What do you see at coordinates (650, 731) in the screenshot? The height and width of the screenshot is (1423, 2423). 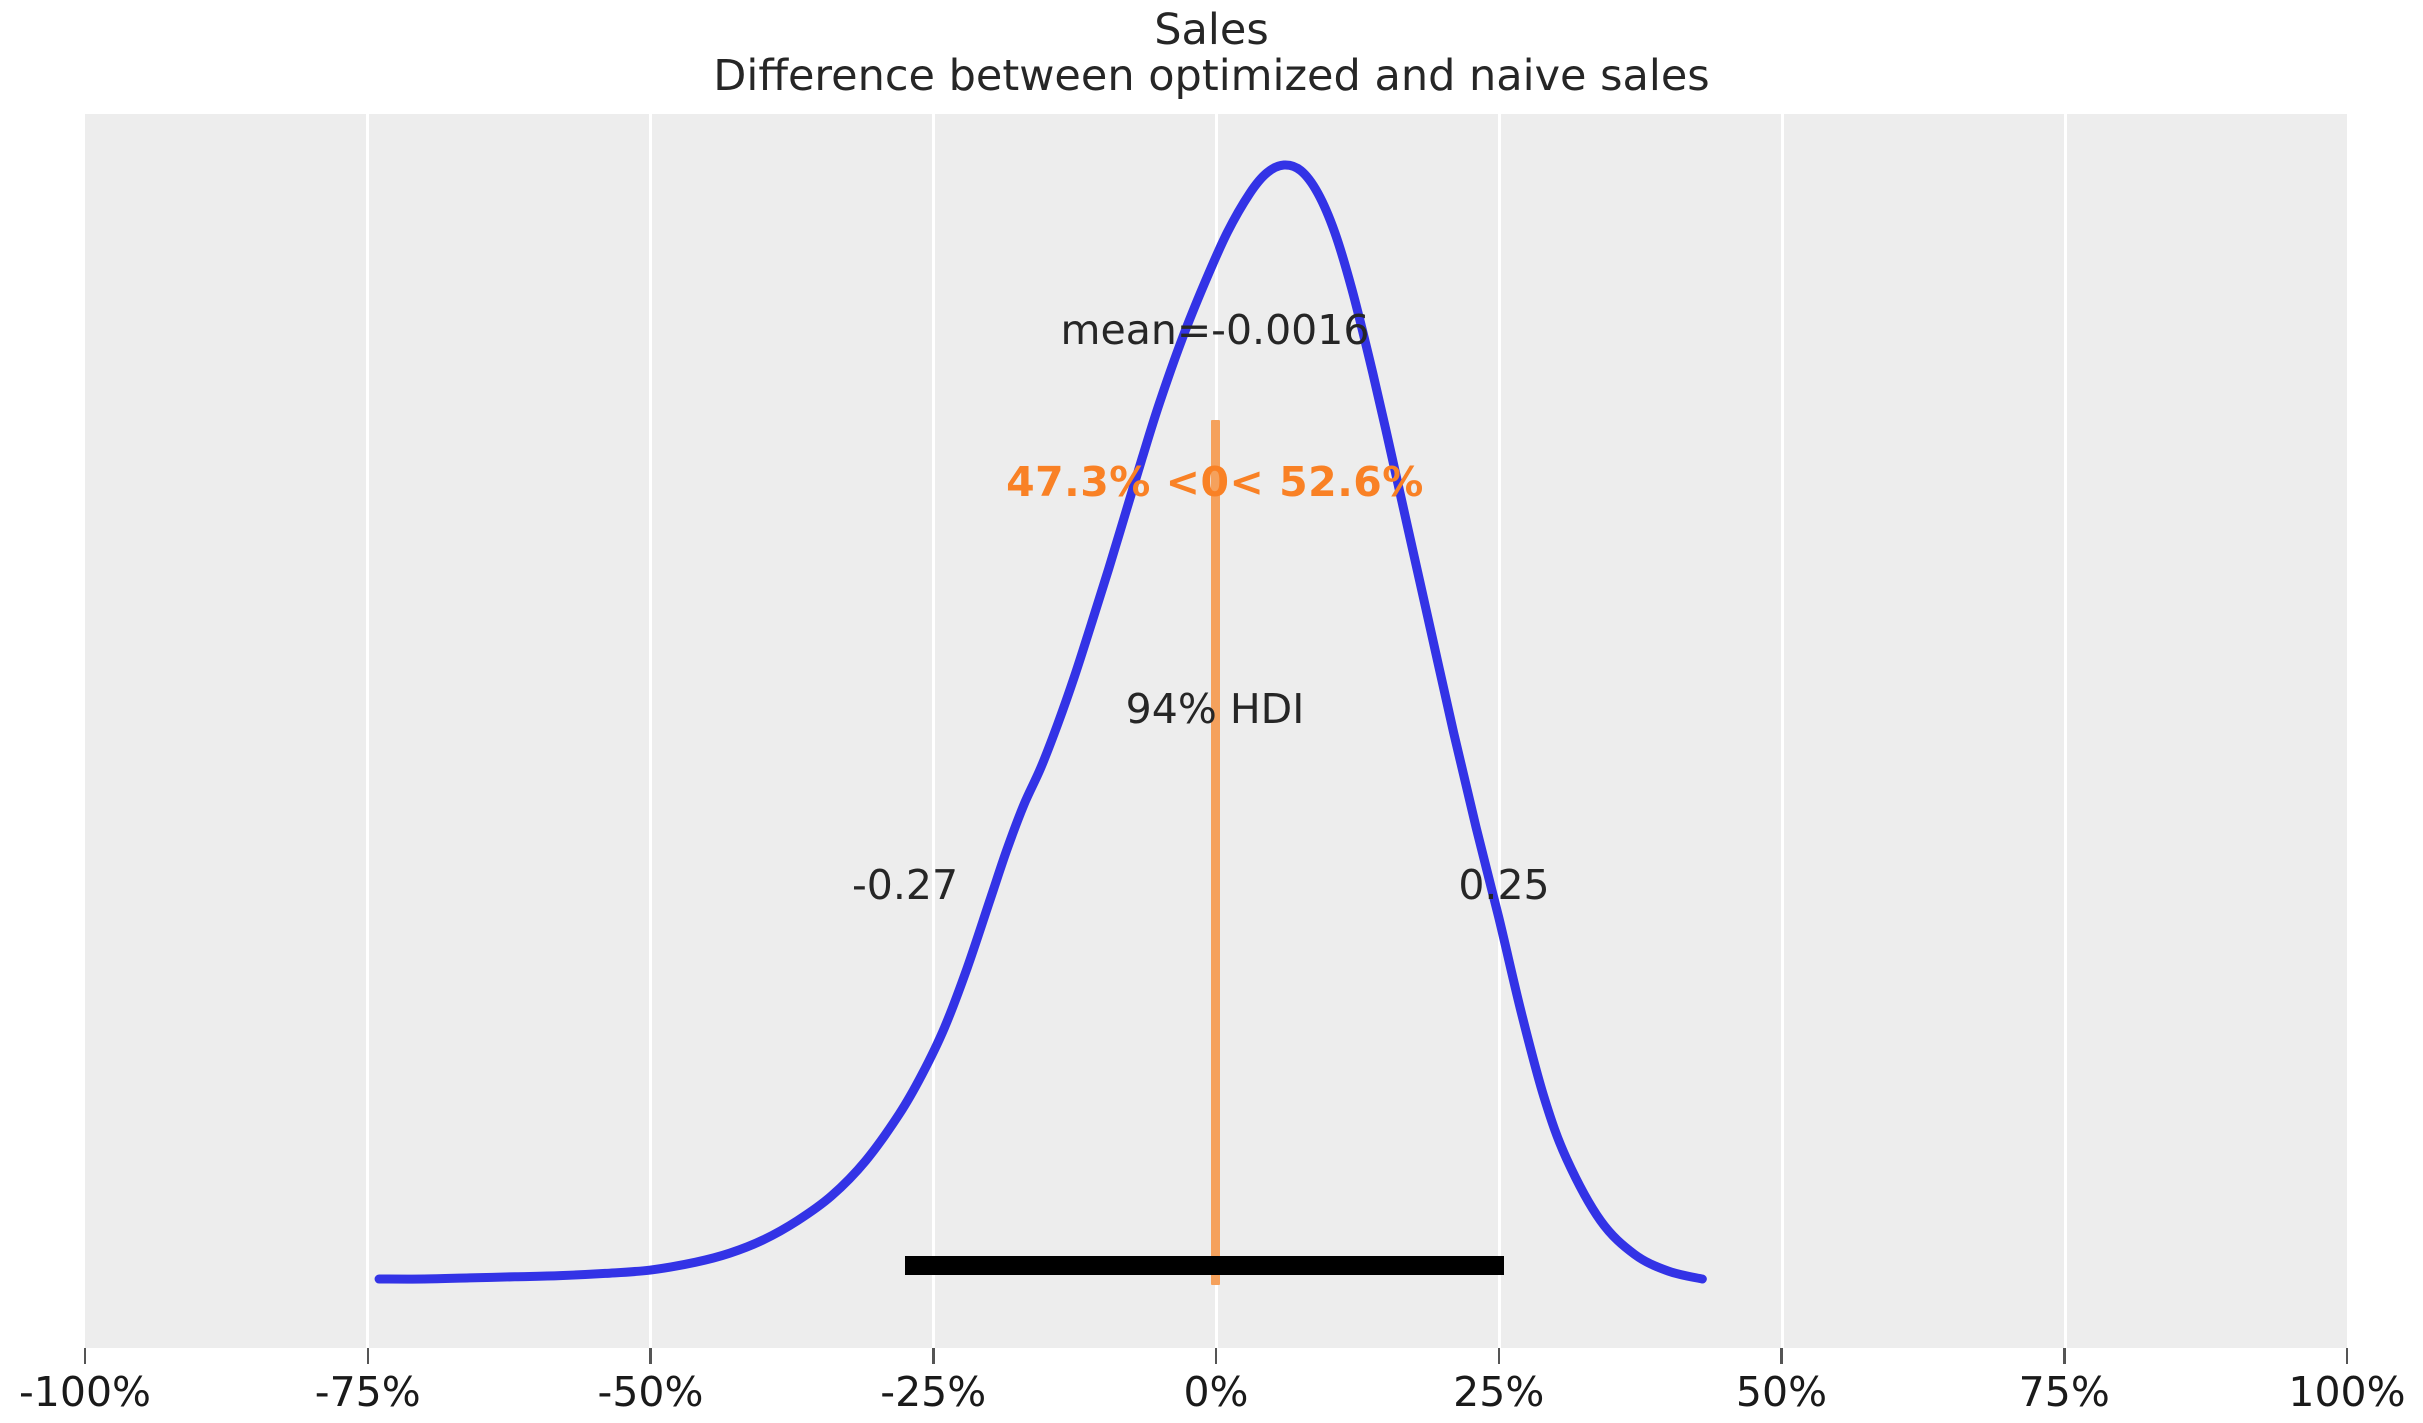 I see `gridline-minus50` at bounding box center [650, 731].